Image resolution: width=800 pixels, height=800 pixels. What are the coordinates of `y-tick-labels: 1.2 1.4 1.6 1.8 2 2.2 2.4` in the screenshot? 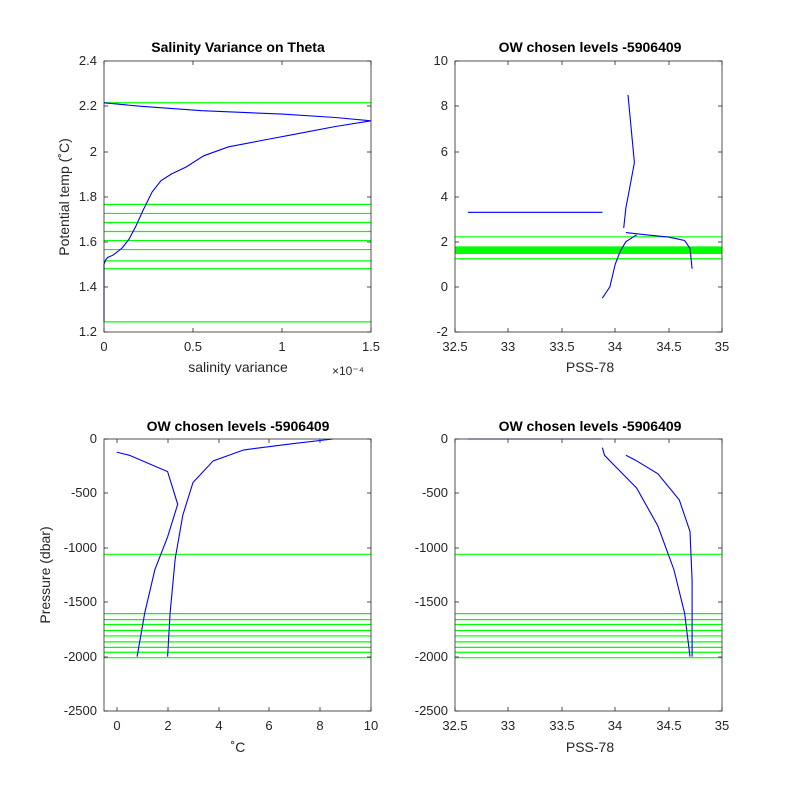 It's located at (88, 196).